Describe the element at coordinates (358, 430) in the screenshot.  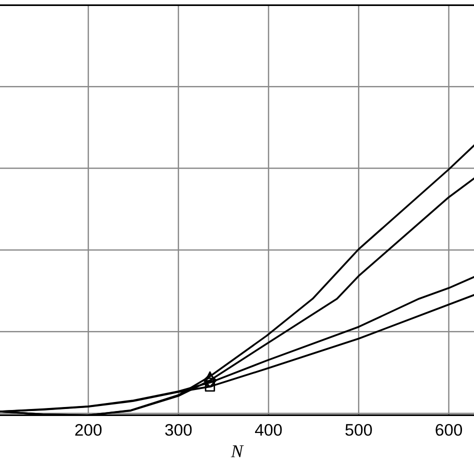
I see `x-tick-label: 500` at that location.